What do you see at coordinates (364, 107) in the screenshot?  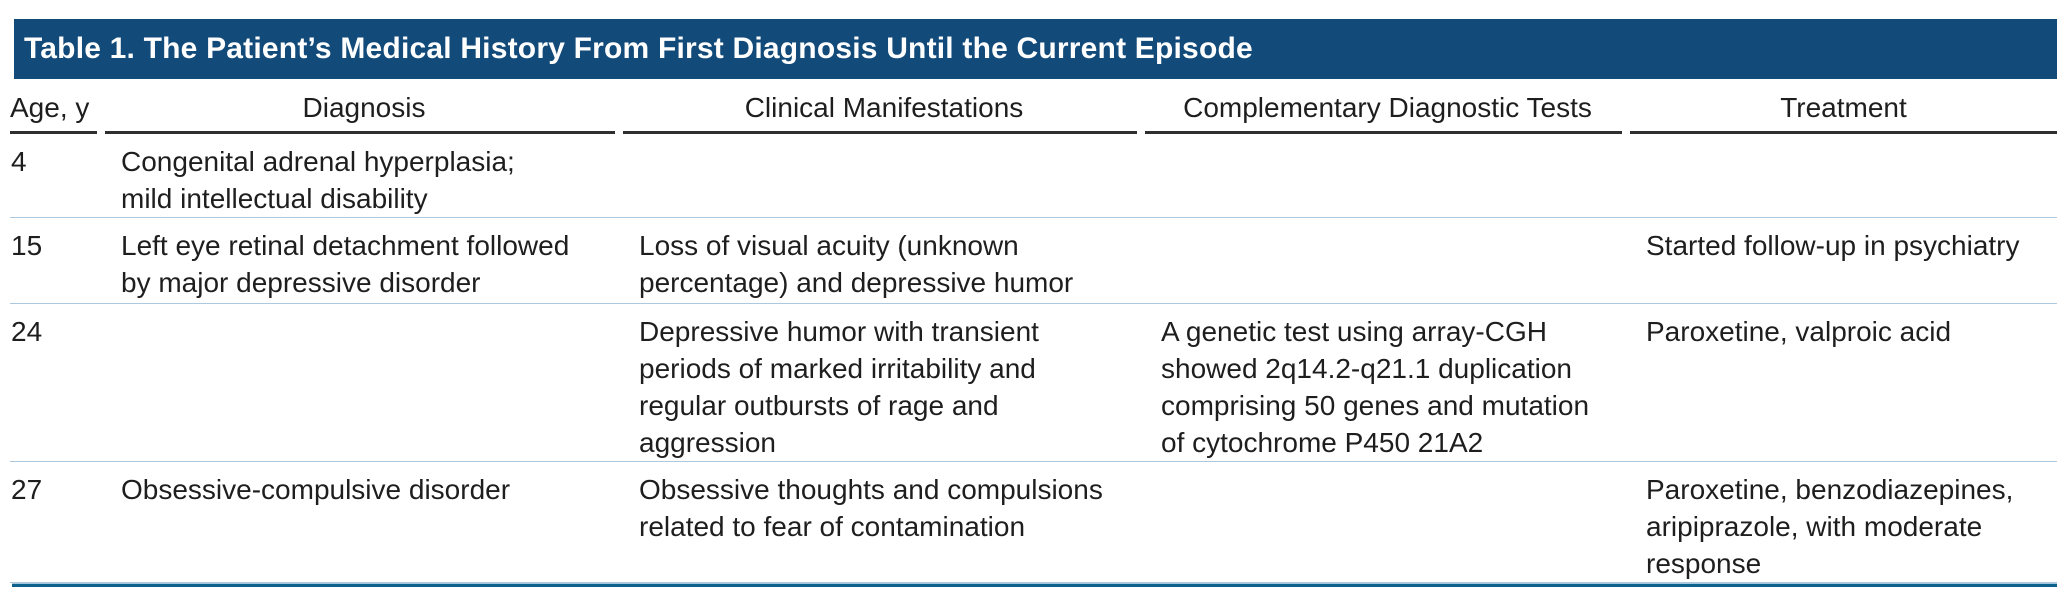 I see `column-header-diagnosis: Diagnosis` at bounding box center [364, 107].